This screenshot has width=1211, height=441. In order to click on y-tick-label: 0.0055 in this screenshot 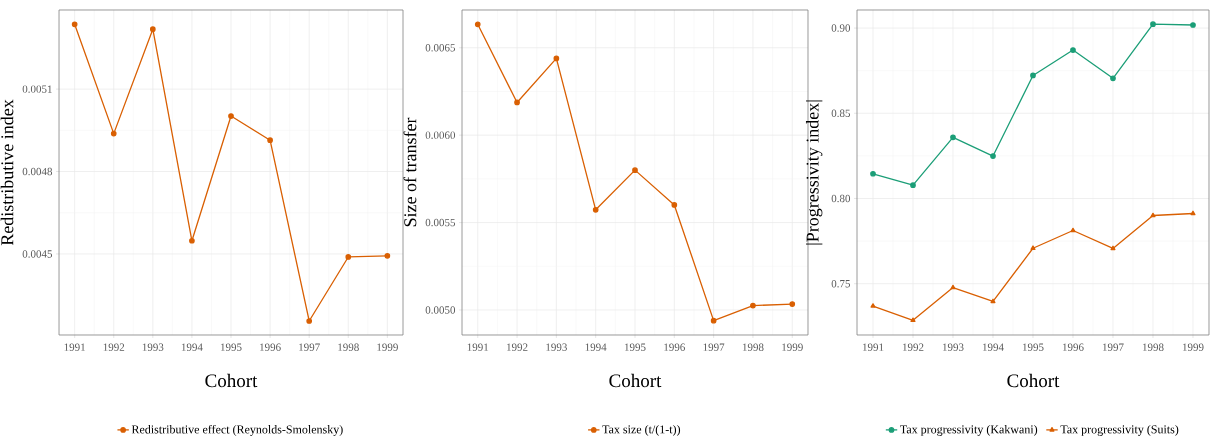, I will do `click(440, 222)`.